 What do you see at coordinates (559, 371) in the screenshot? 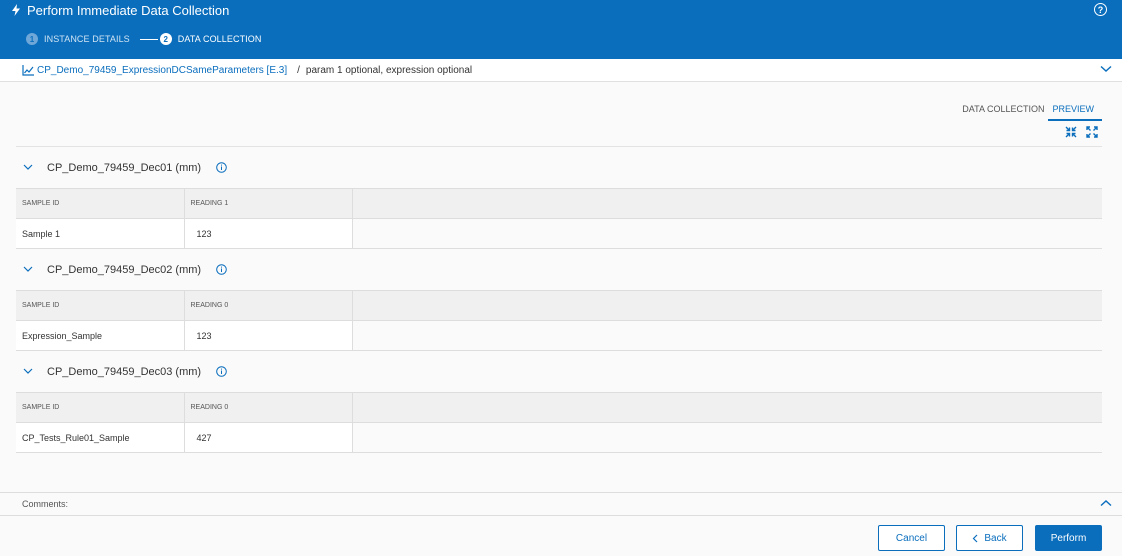
I see `section-header: CP_Demo_79459_Dec03 (mm)` at bounding box center [559, 371].